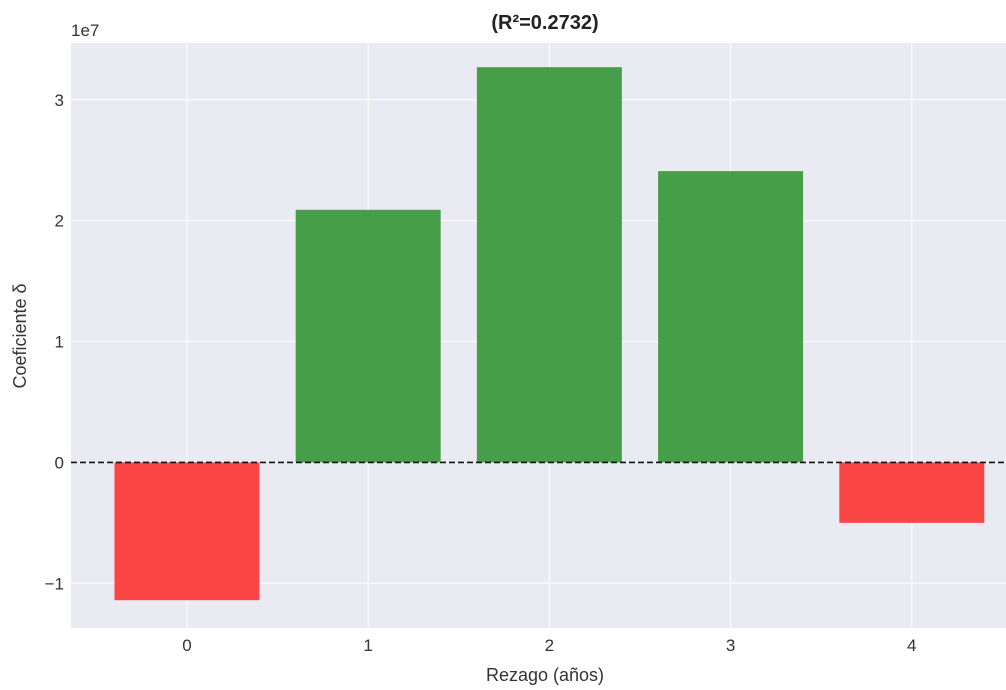  Describe the element at coordinates (20, 335) in the screenshot. I see `y-axis-label: Coeficiente δ` at that location.